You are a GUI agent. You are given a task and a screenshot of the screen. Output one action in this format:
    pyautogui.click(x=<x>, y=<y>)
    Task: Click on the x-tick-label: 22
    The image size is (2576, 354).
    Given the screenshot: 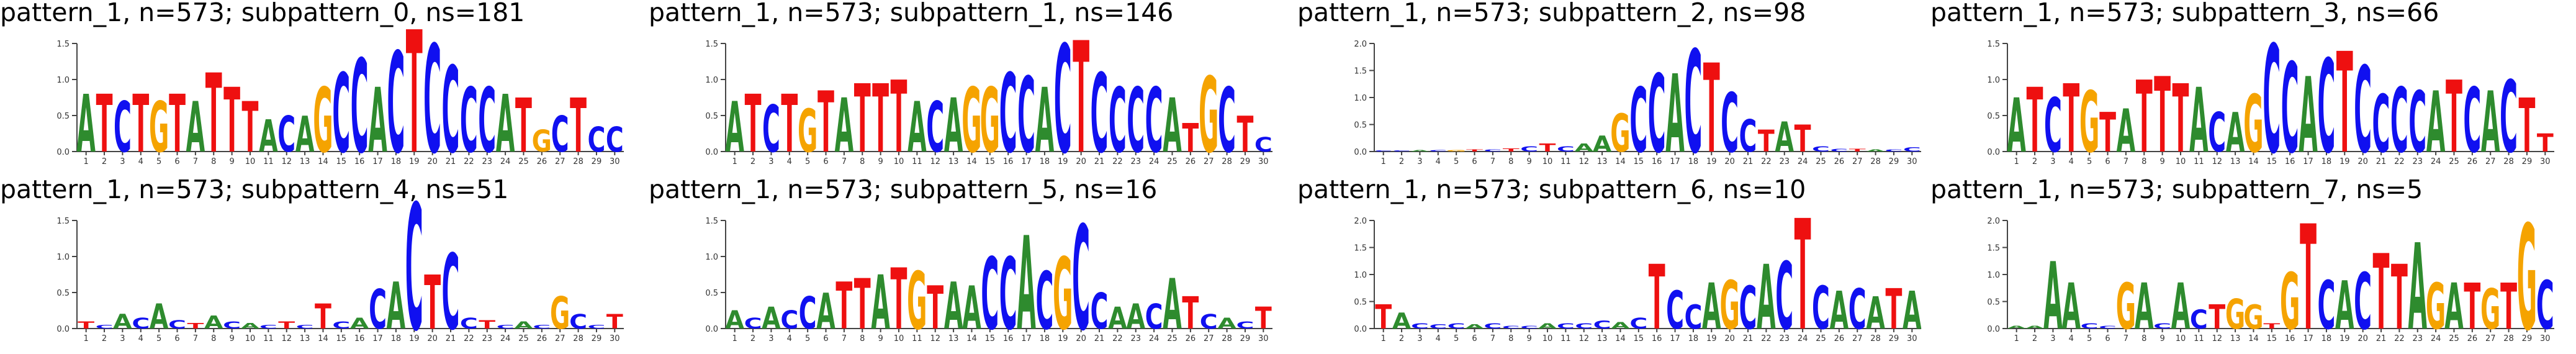 What is the action you would take?
    pyautogui.click(x=2399, y=339)
    